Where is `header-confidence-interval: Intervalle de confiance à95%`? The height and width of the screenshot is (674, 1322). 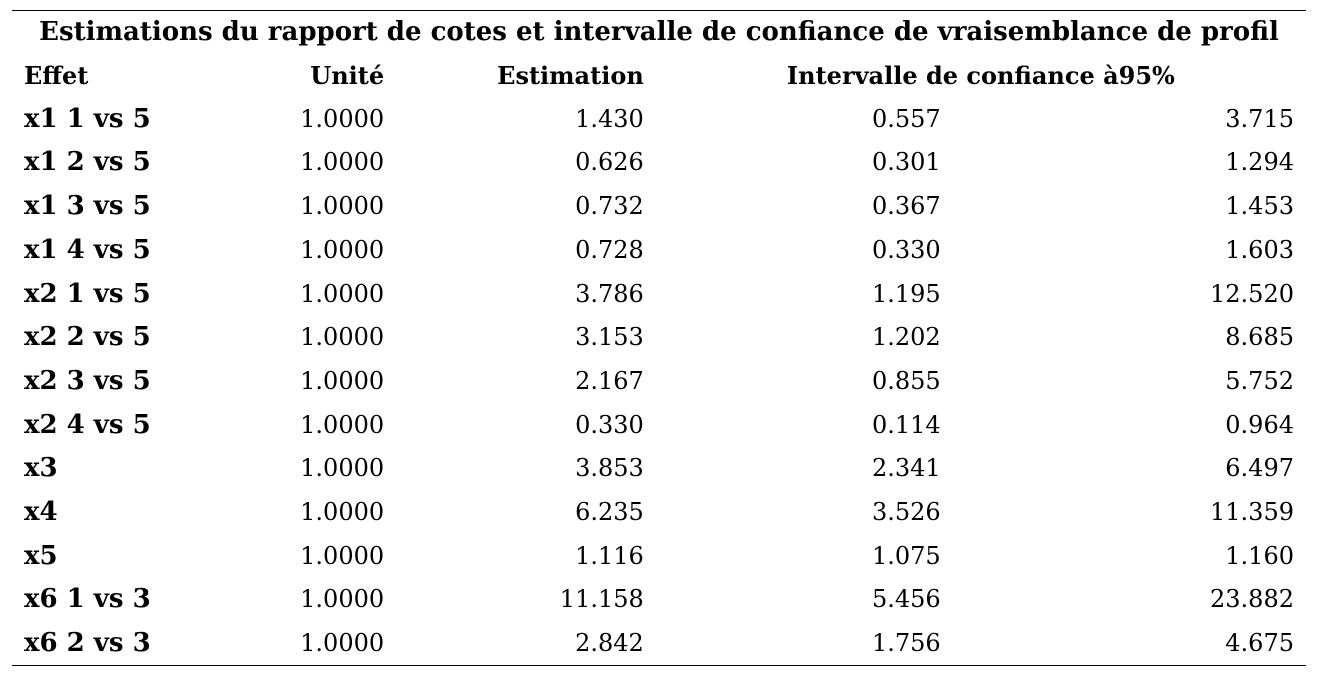
header-confidence-interval: Intervalle de confiance à95% is located at coordinates (980, 75).